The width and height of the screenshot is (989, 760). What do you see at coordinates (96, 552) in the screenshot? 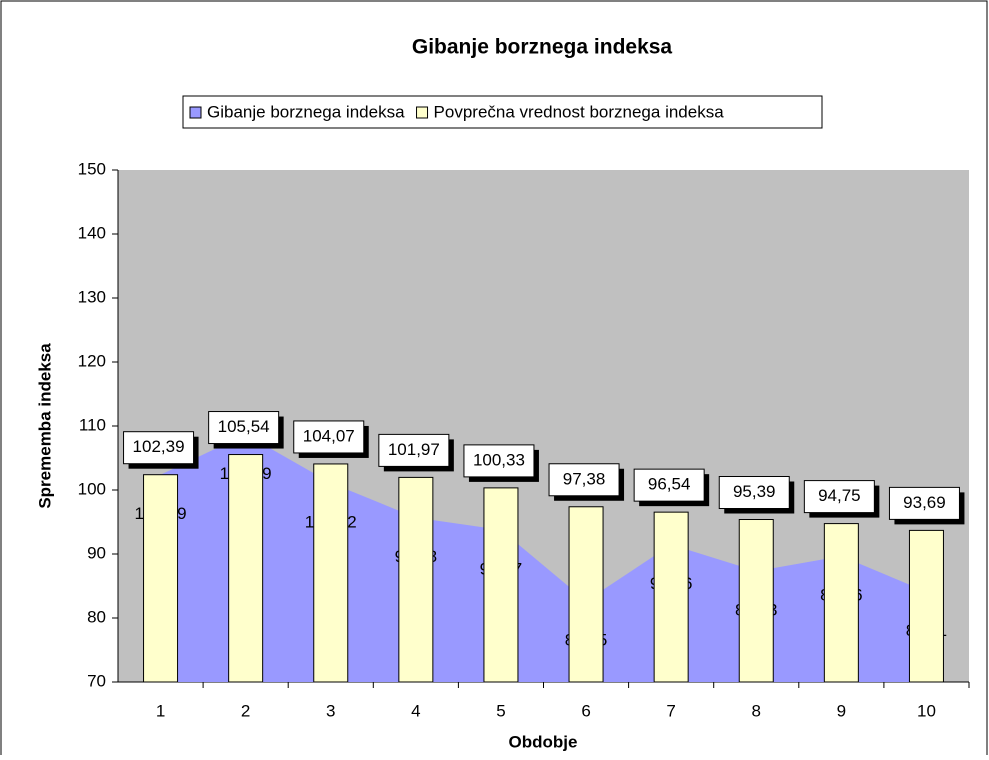
I see `y-tick-label: 90` at bounding box center [96, 552].